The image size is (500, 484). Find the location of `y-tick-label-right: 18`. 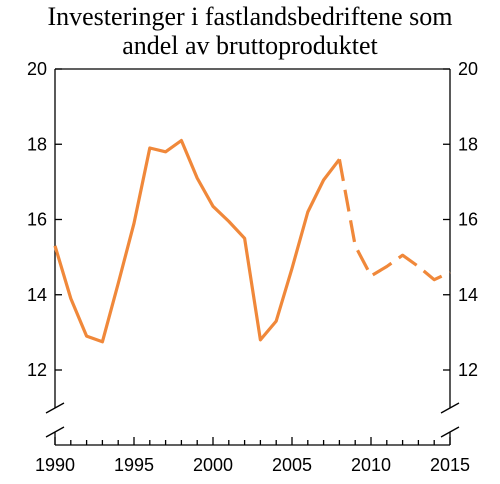

y-tick-label-right: 18 is located at coordinates (468, 144).